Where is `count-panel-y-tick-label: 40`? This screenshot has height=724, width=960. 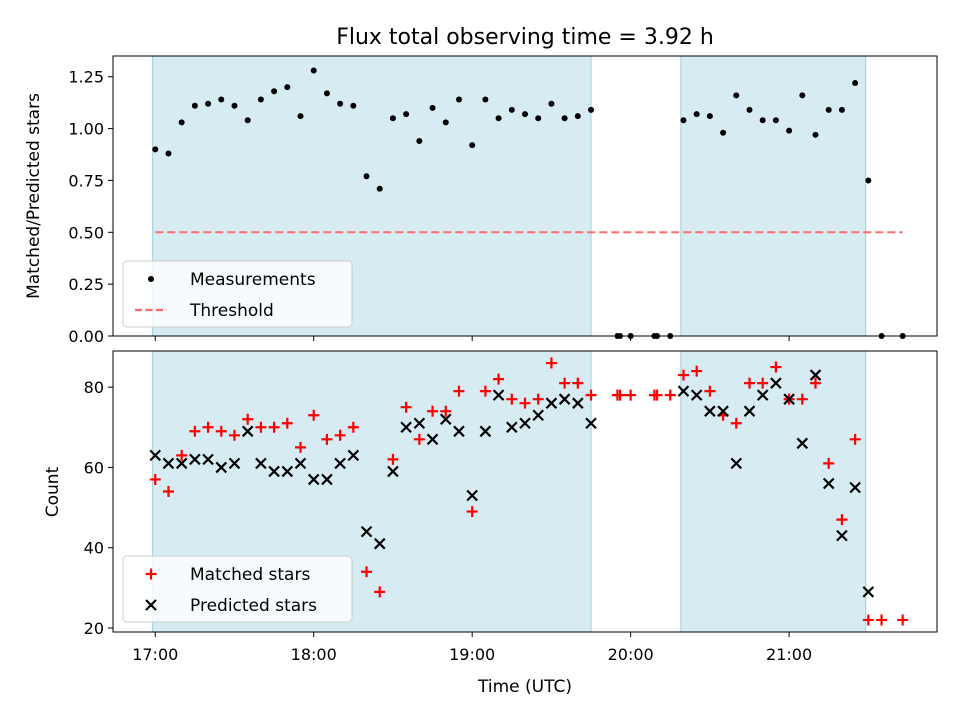 count-panel-y-tick-label: 40 is located at coordinates (94, 548).